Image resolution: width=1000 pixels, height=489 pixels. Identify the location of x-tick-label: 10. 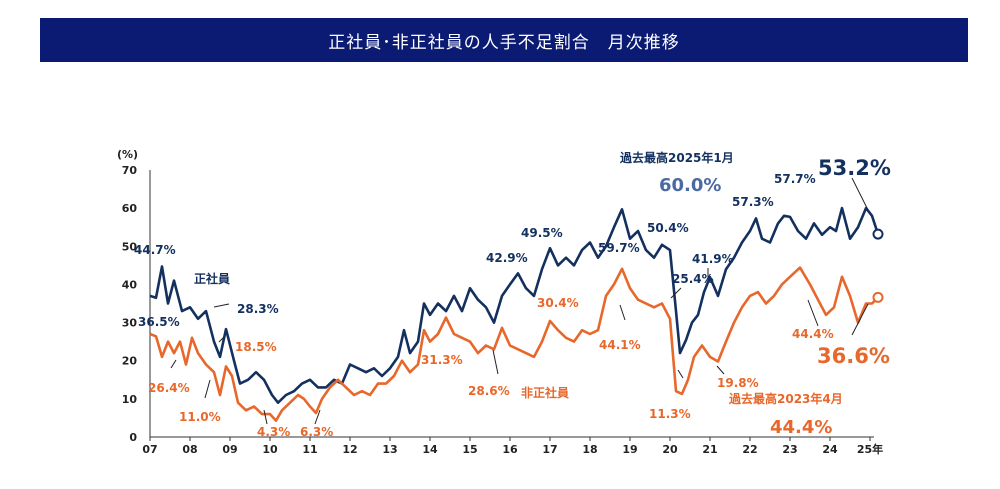
(270, 449).